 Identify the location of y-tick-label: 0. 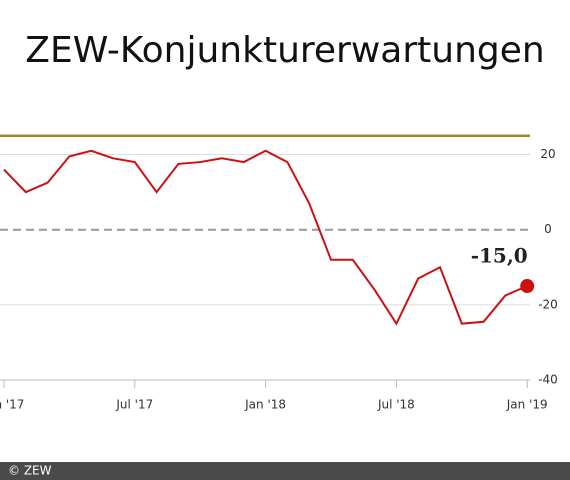
(548, 229).